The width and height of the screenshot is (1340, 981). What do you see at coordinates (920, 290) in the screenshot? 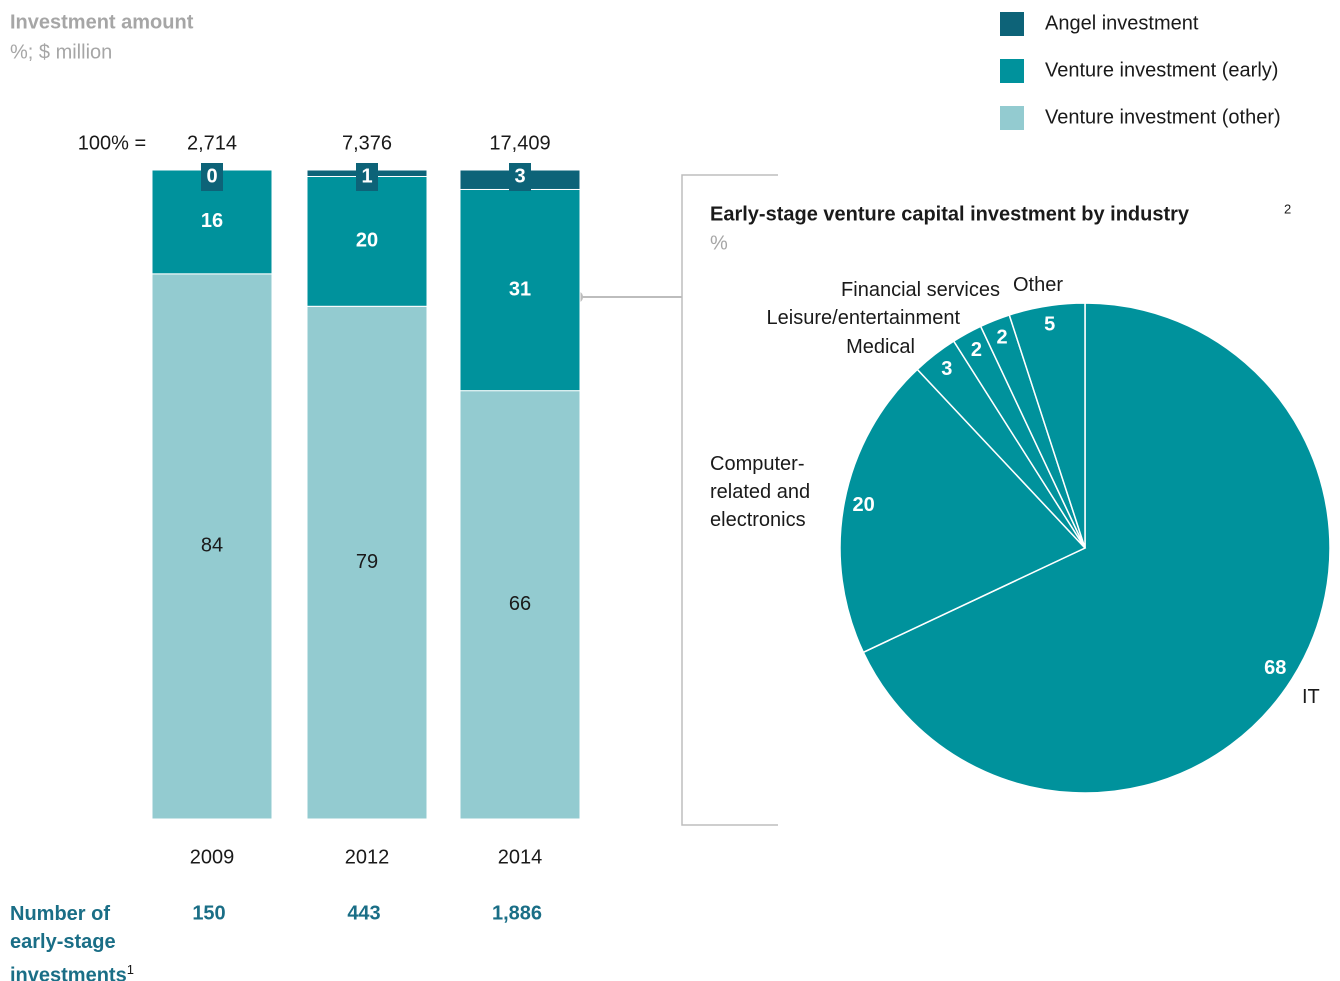
I see `category-label: Financial services` at bounding box center [920, 290].